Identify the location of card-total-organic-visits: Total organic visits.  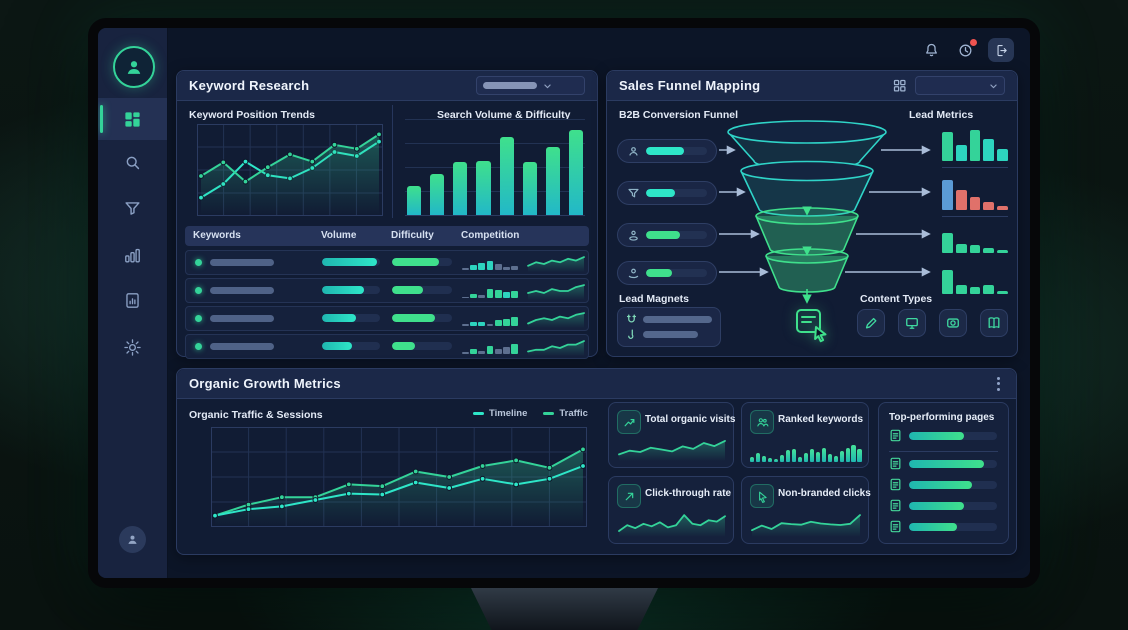
(671, 435).